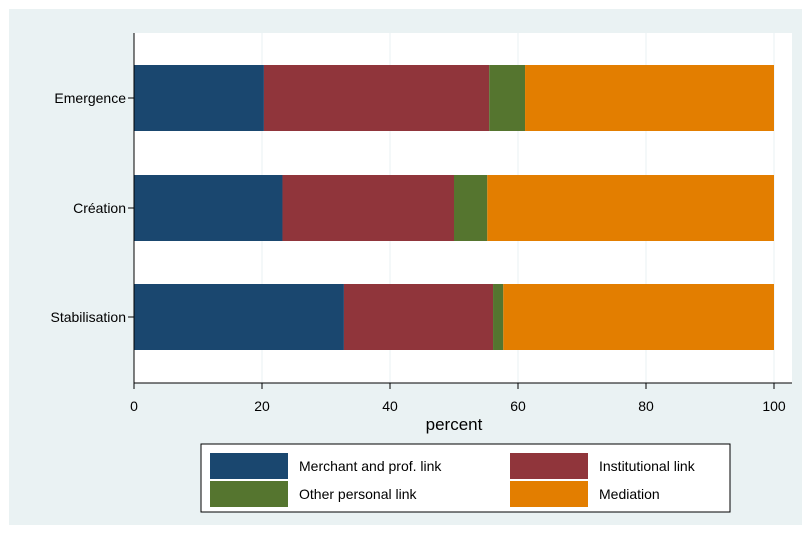 This screenshot has height=535, width=805. I want to click on legend-swatch-other-personal-link, so click(249, 494).